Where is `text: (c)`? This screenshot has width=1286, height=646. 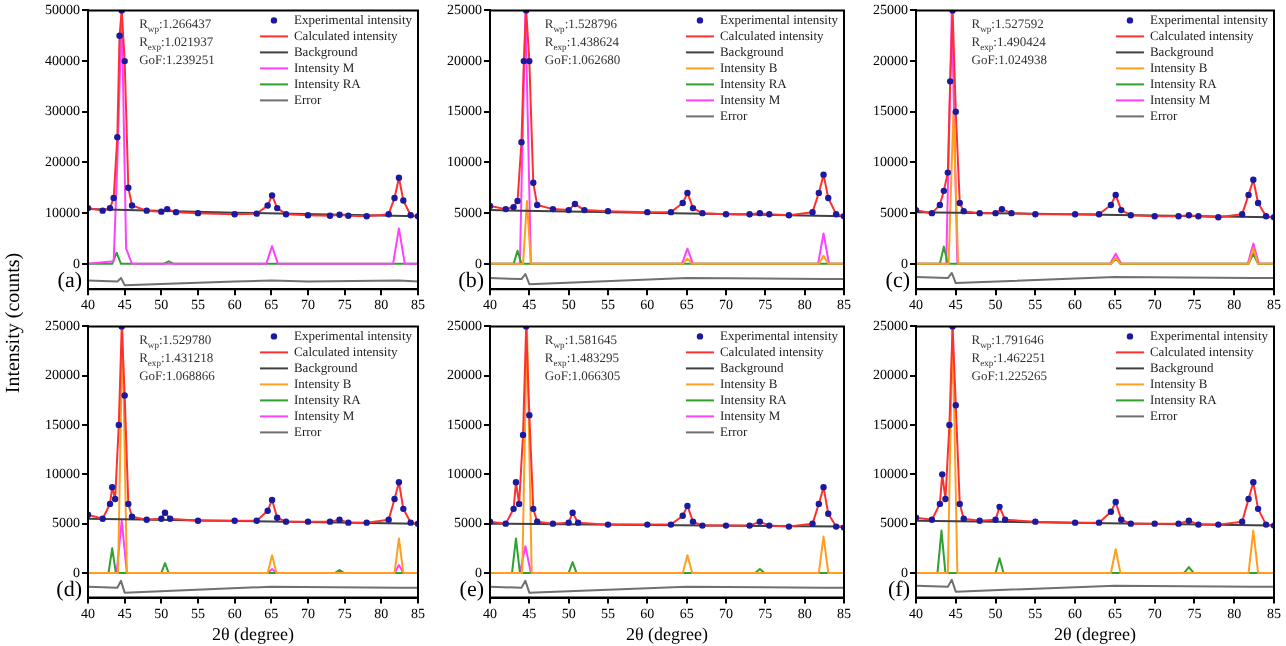 text: (c) is located at coordinates (898, 281).